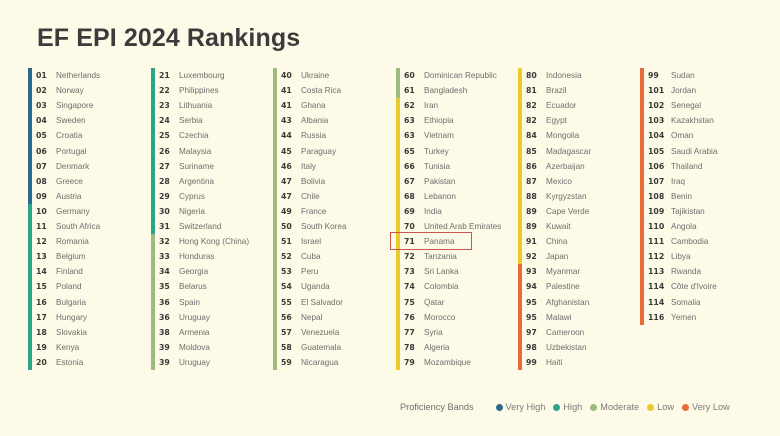  Describe the element at coordinates (164, 211) in the screenshot. I see `rank-number: 30` at that location.